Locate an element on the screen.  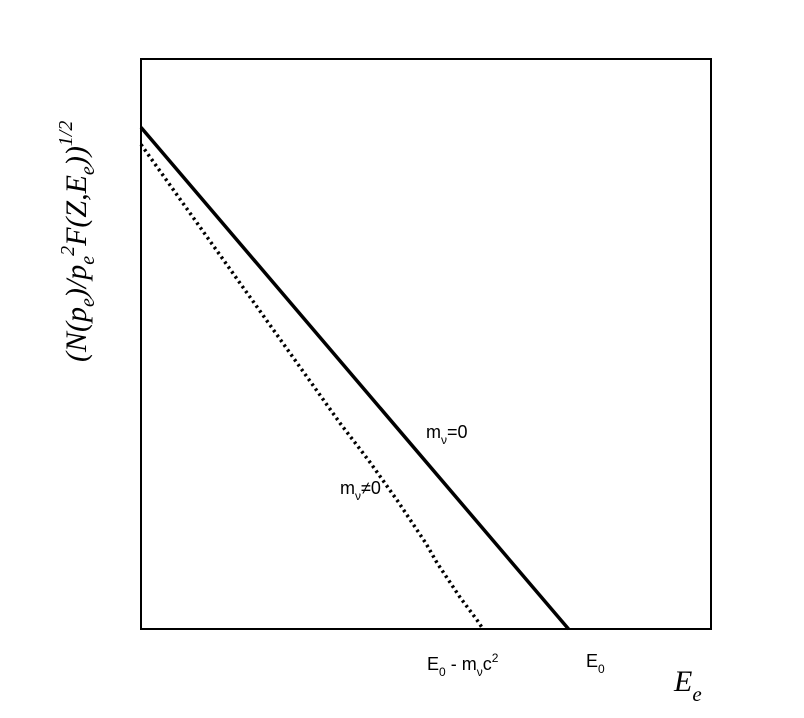
tick2-e: E is located at coordinates (592, 661).